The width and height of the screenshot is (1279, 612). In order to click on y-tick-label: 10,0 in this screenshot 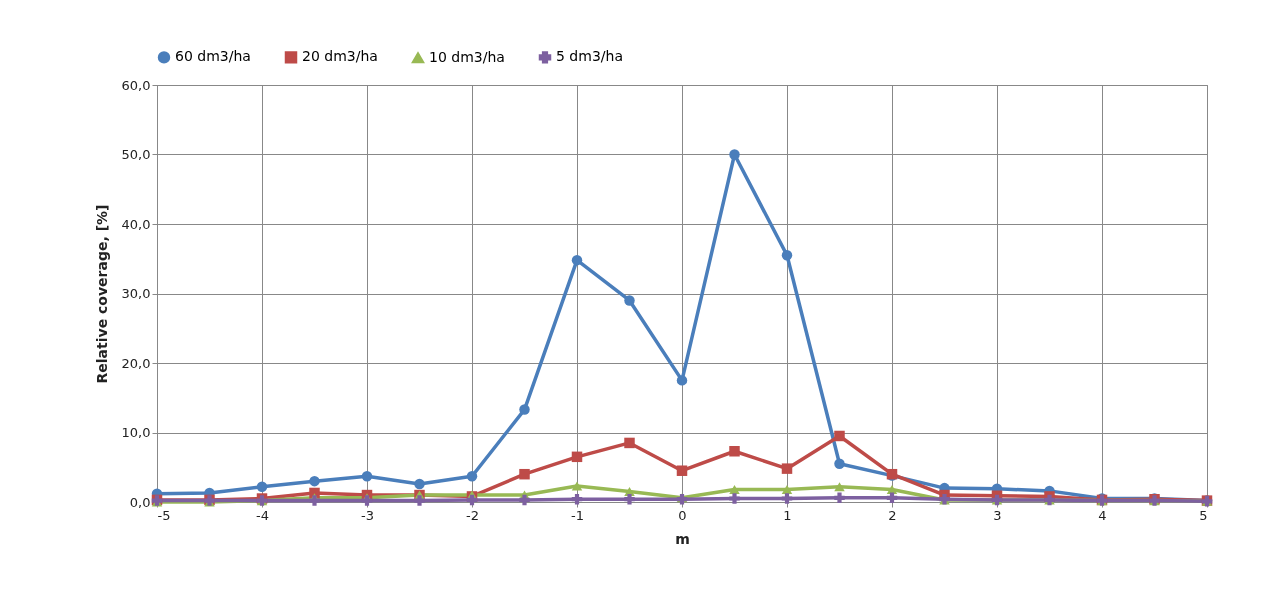, I will do `click(136, 432)`.